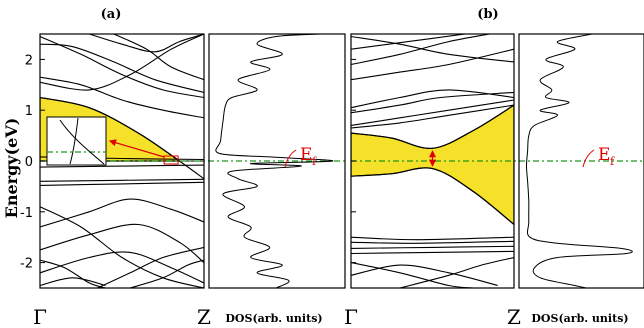 This screenshot has height=328, width=644. Describe the element at coordinates (111, 14) in the screenshot. I see `panel-label-a: (a)` at that location.